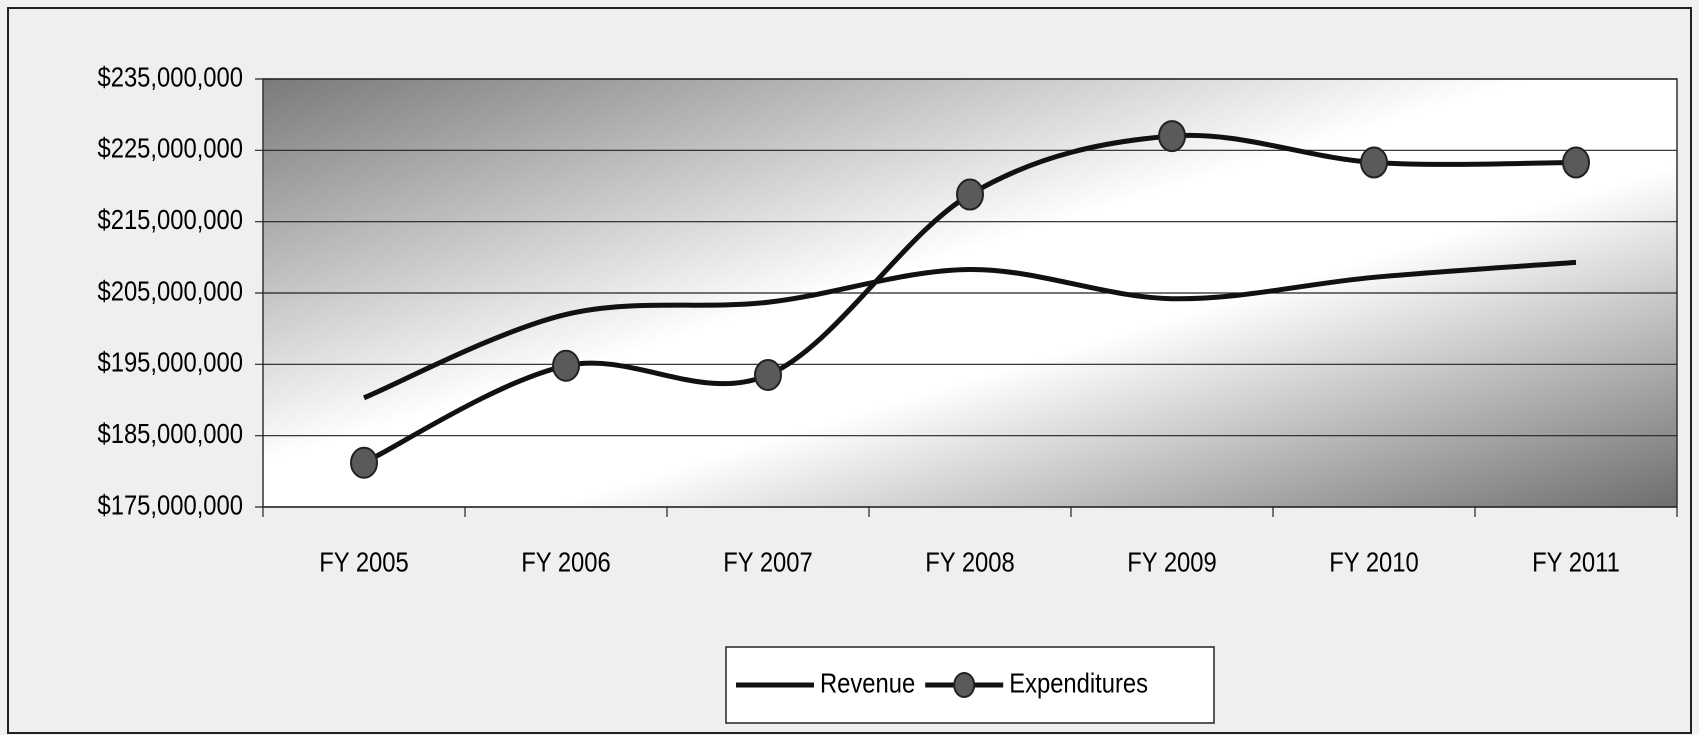 Image resolution: width=1699 pixels, height=735 pixels. What do you see at coordinates (1373, 562) in the screenshot?
I see `x-tick-label: FY 2010` at bounding box center [1373, 562].